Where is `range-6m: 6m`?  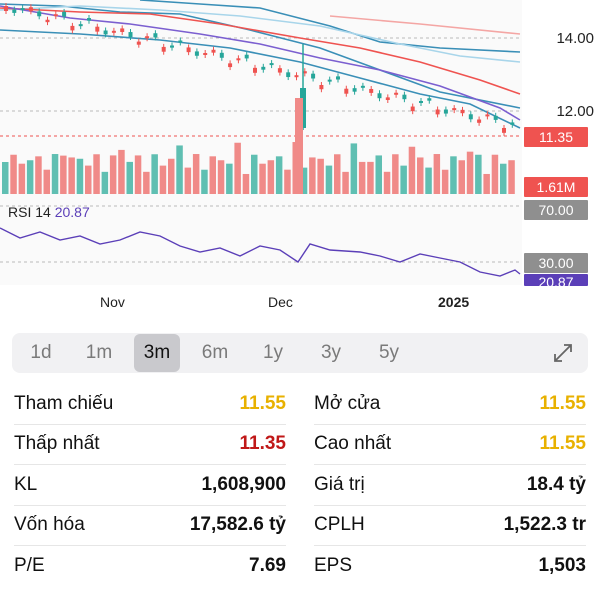 range-6m: 6m is located at coordinates (215, 352).